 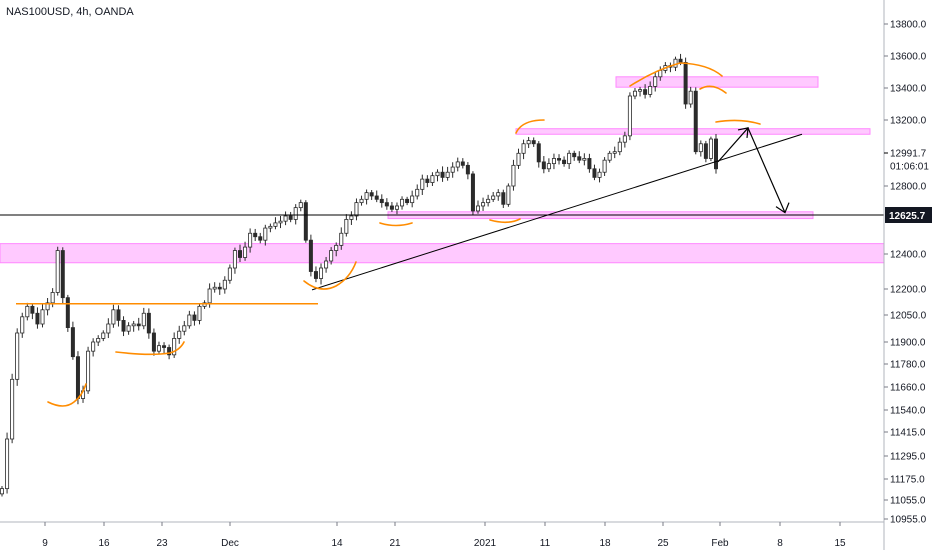 I want to click on x-tick-label: 23, so click(x=162, y=543).